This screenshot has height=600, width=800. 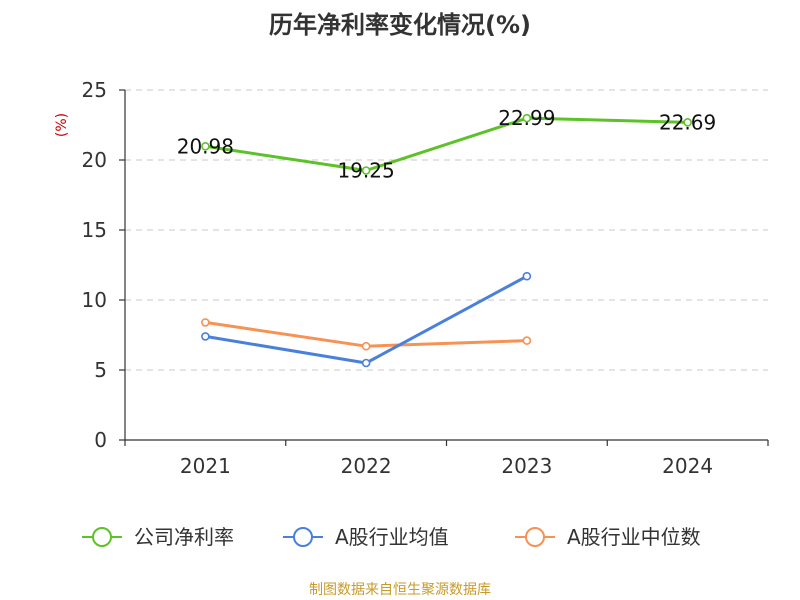 I want to click on data-label: 22.69, so click(x=687, y=122).